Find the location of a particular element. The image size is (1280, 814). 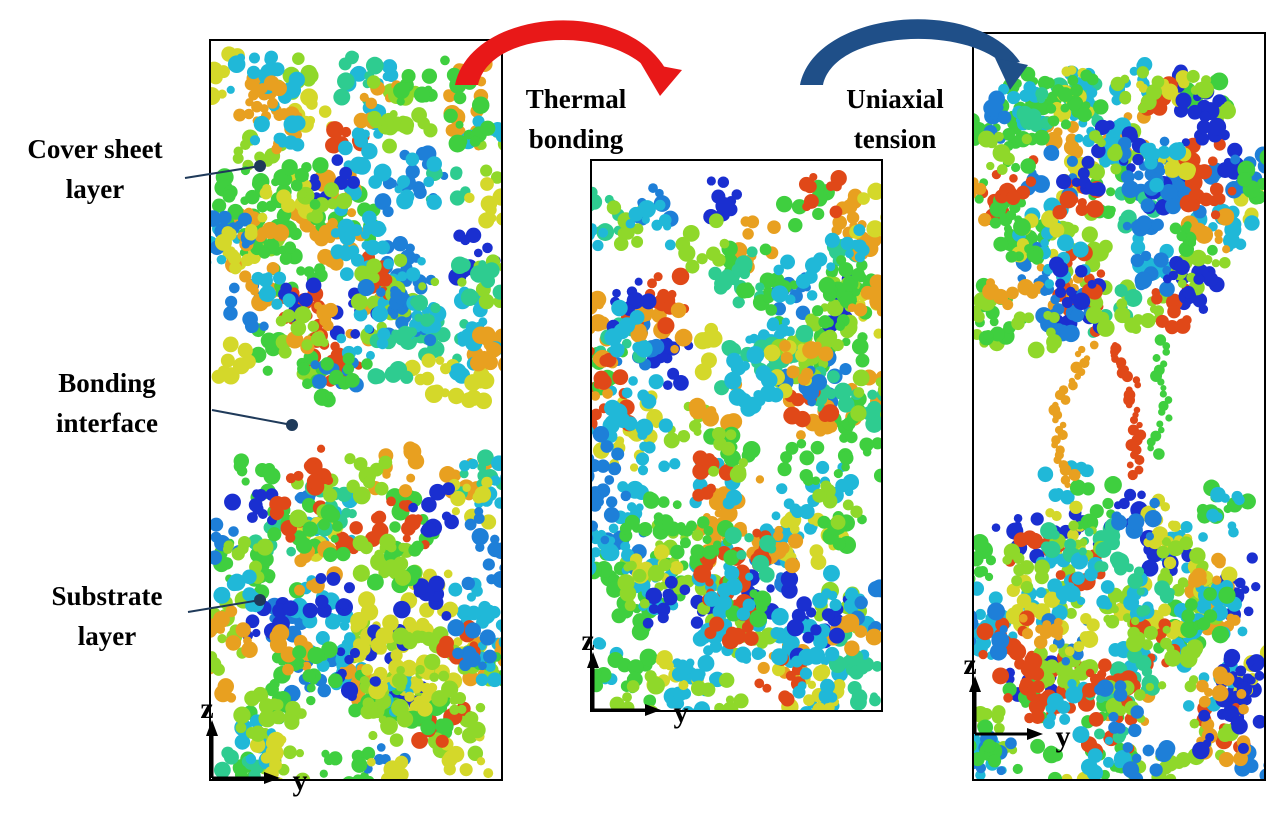

axis-label: z is located at coordinates (969, 664).